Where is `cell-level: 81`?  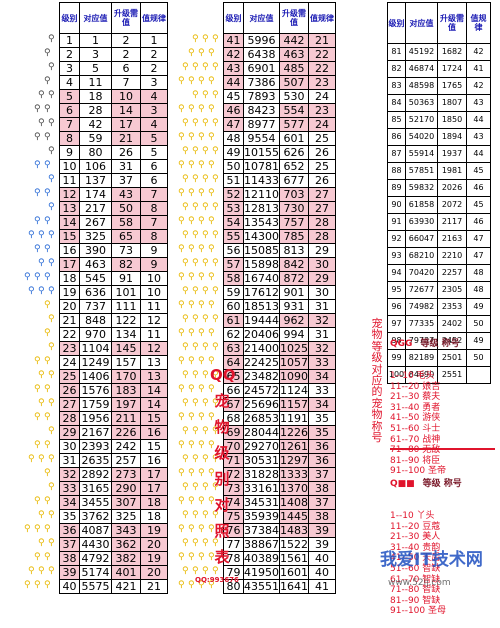
cell-level: 81 is located at coordinates (396, 52).